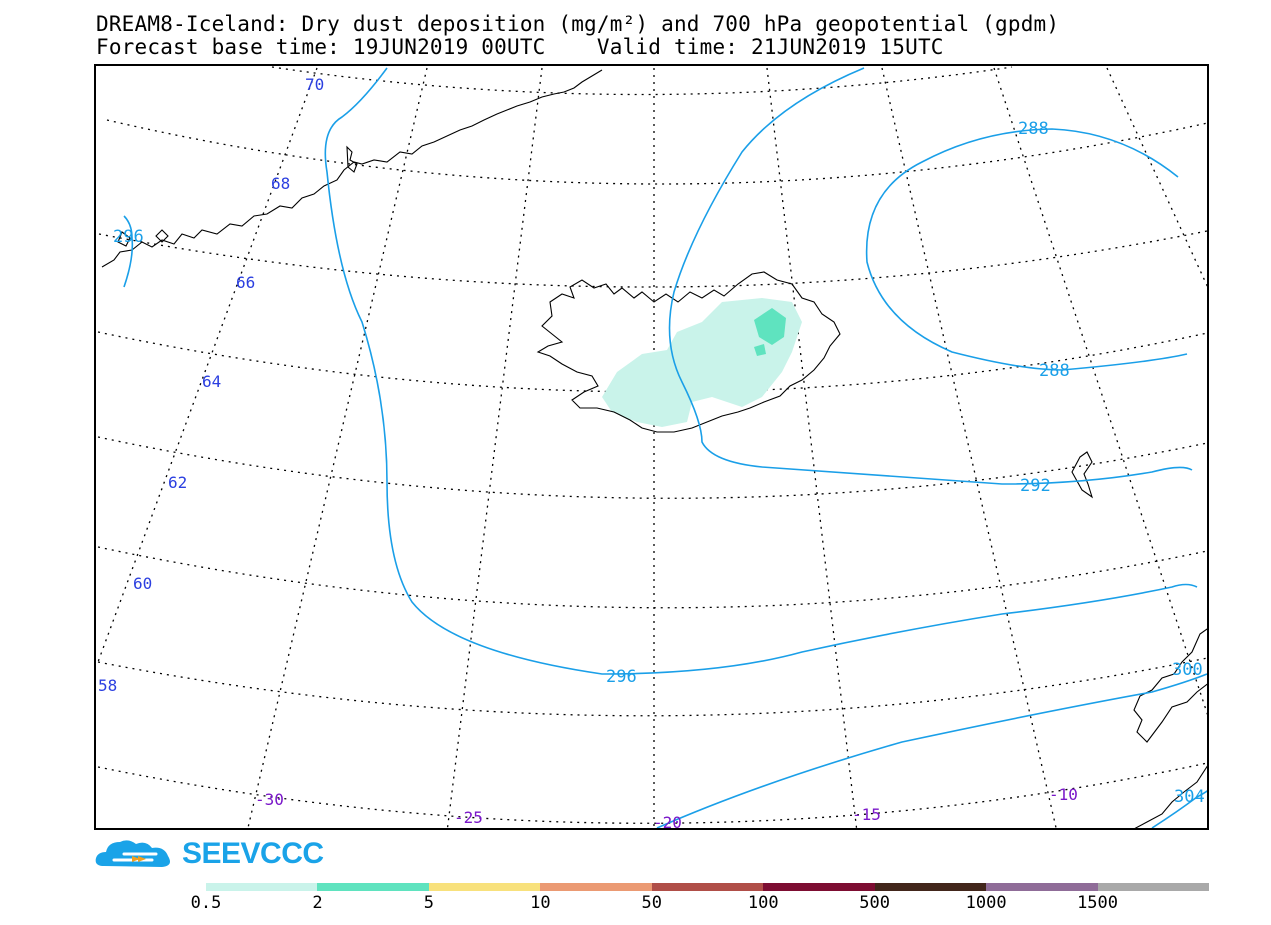 The image size is (1271, 925). Describe the element at coordinates (1170, 685) in the screenshot. I see `norway-coastline` at that location.